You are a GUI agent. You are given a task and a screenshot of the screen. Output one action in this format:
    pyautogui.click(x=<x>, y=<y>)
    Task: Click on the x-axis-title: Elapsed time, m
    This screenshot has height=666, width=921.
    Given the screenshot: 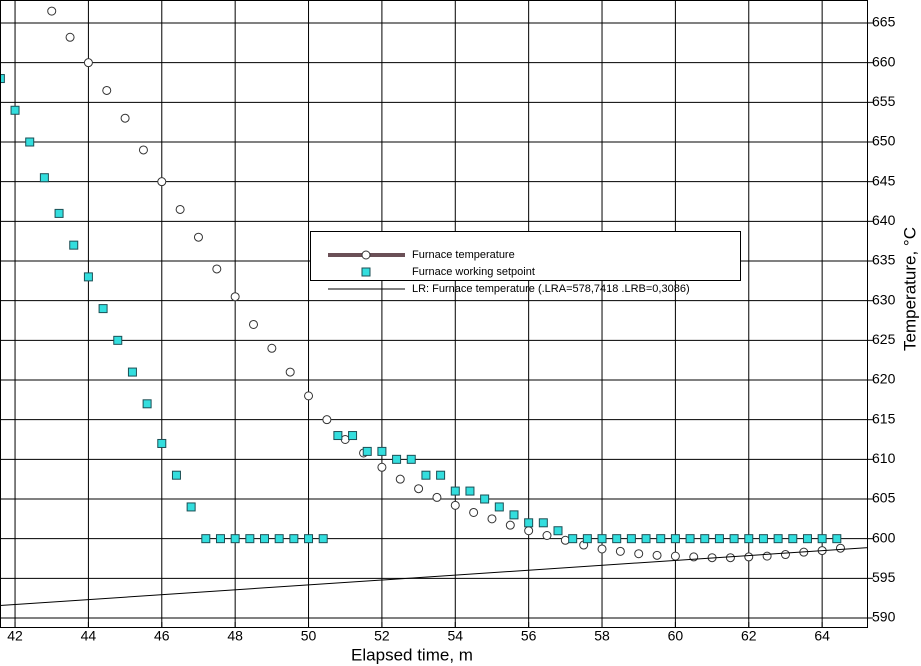 What is the action you would take?
    pyautogui.click(x=412, y=654)
    